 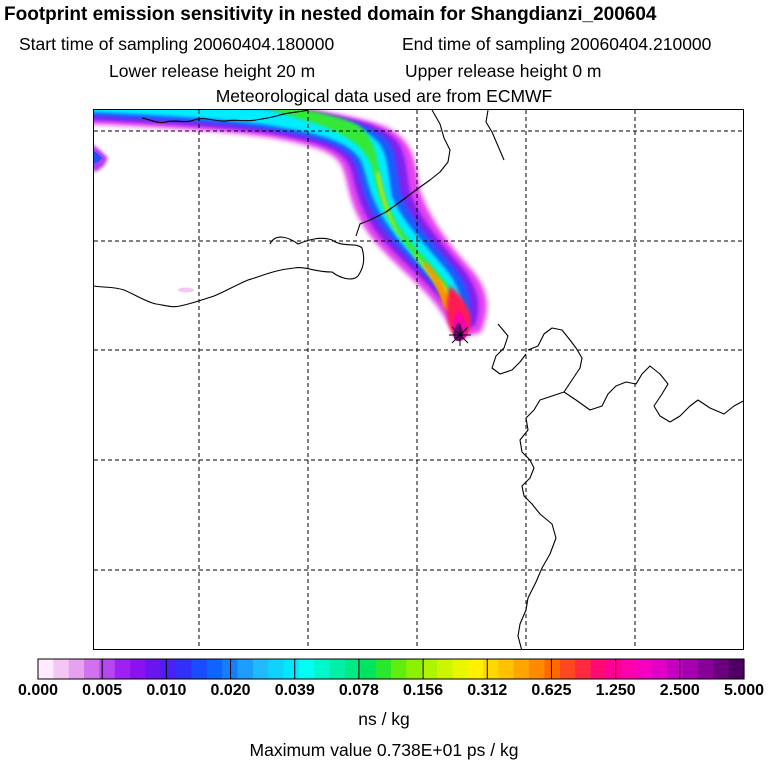 I want to click on lower-release-height-label: Lower release height 20 m, so click(x=212, y=71).